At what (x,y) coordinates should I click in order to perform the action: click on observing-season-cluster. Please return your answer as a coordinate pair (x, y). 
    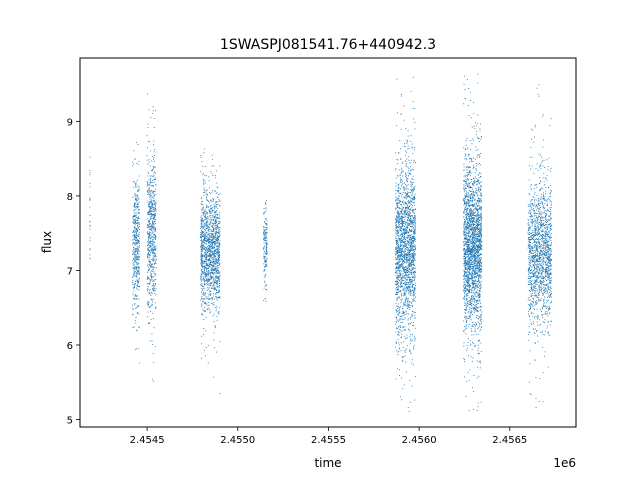
    Looking at the image, I should click on (151, 237).